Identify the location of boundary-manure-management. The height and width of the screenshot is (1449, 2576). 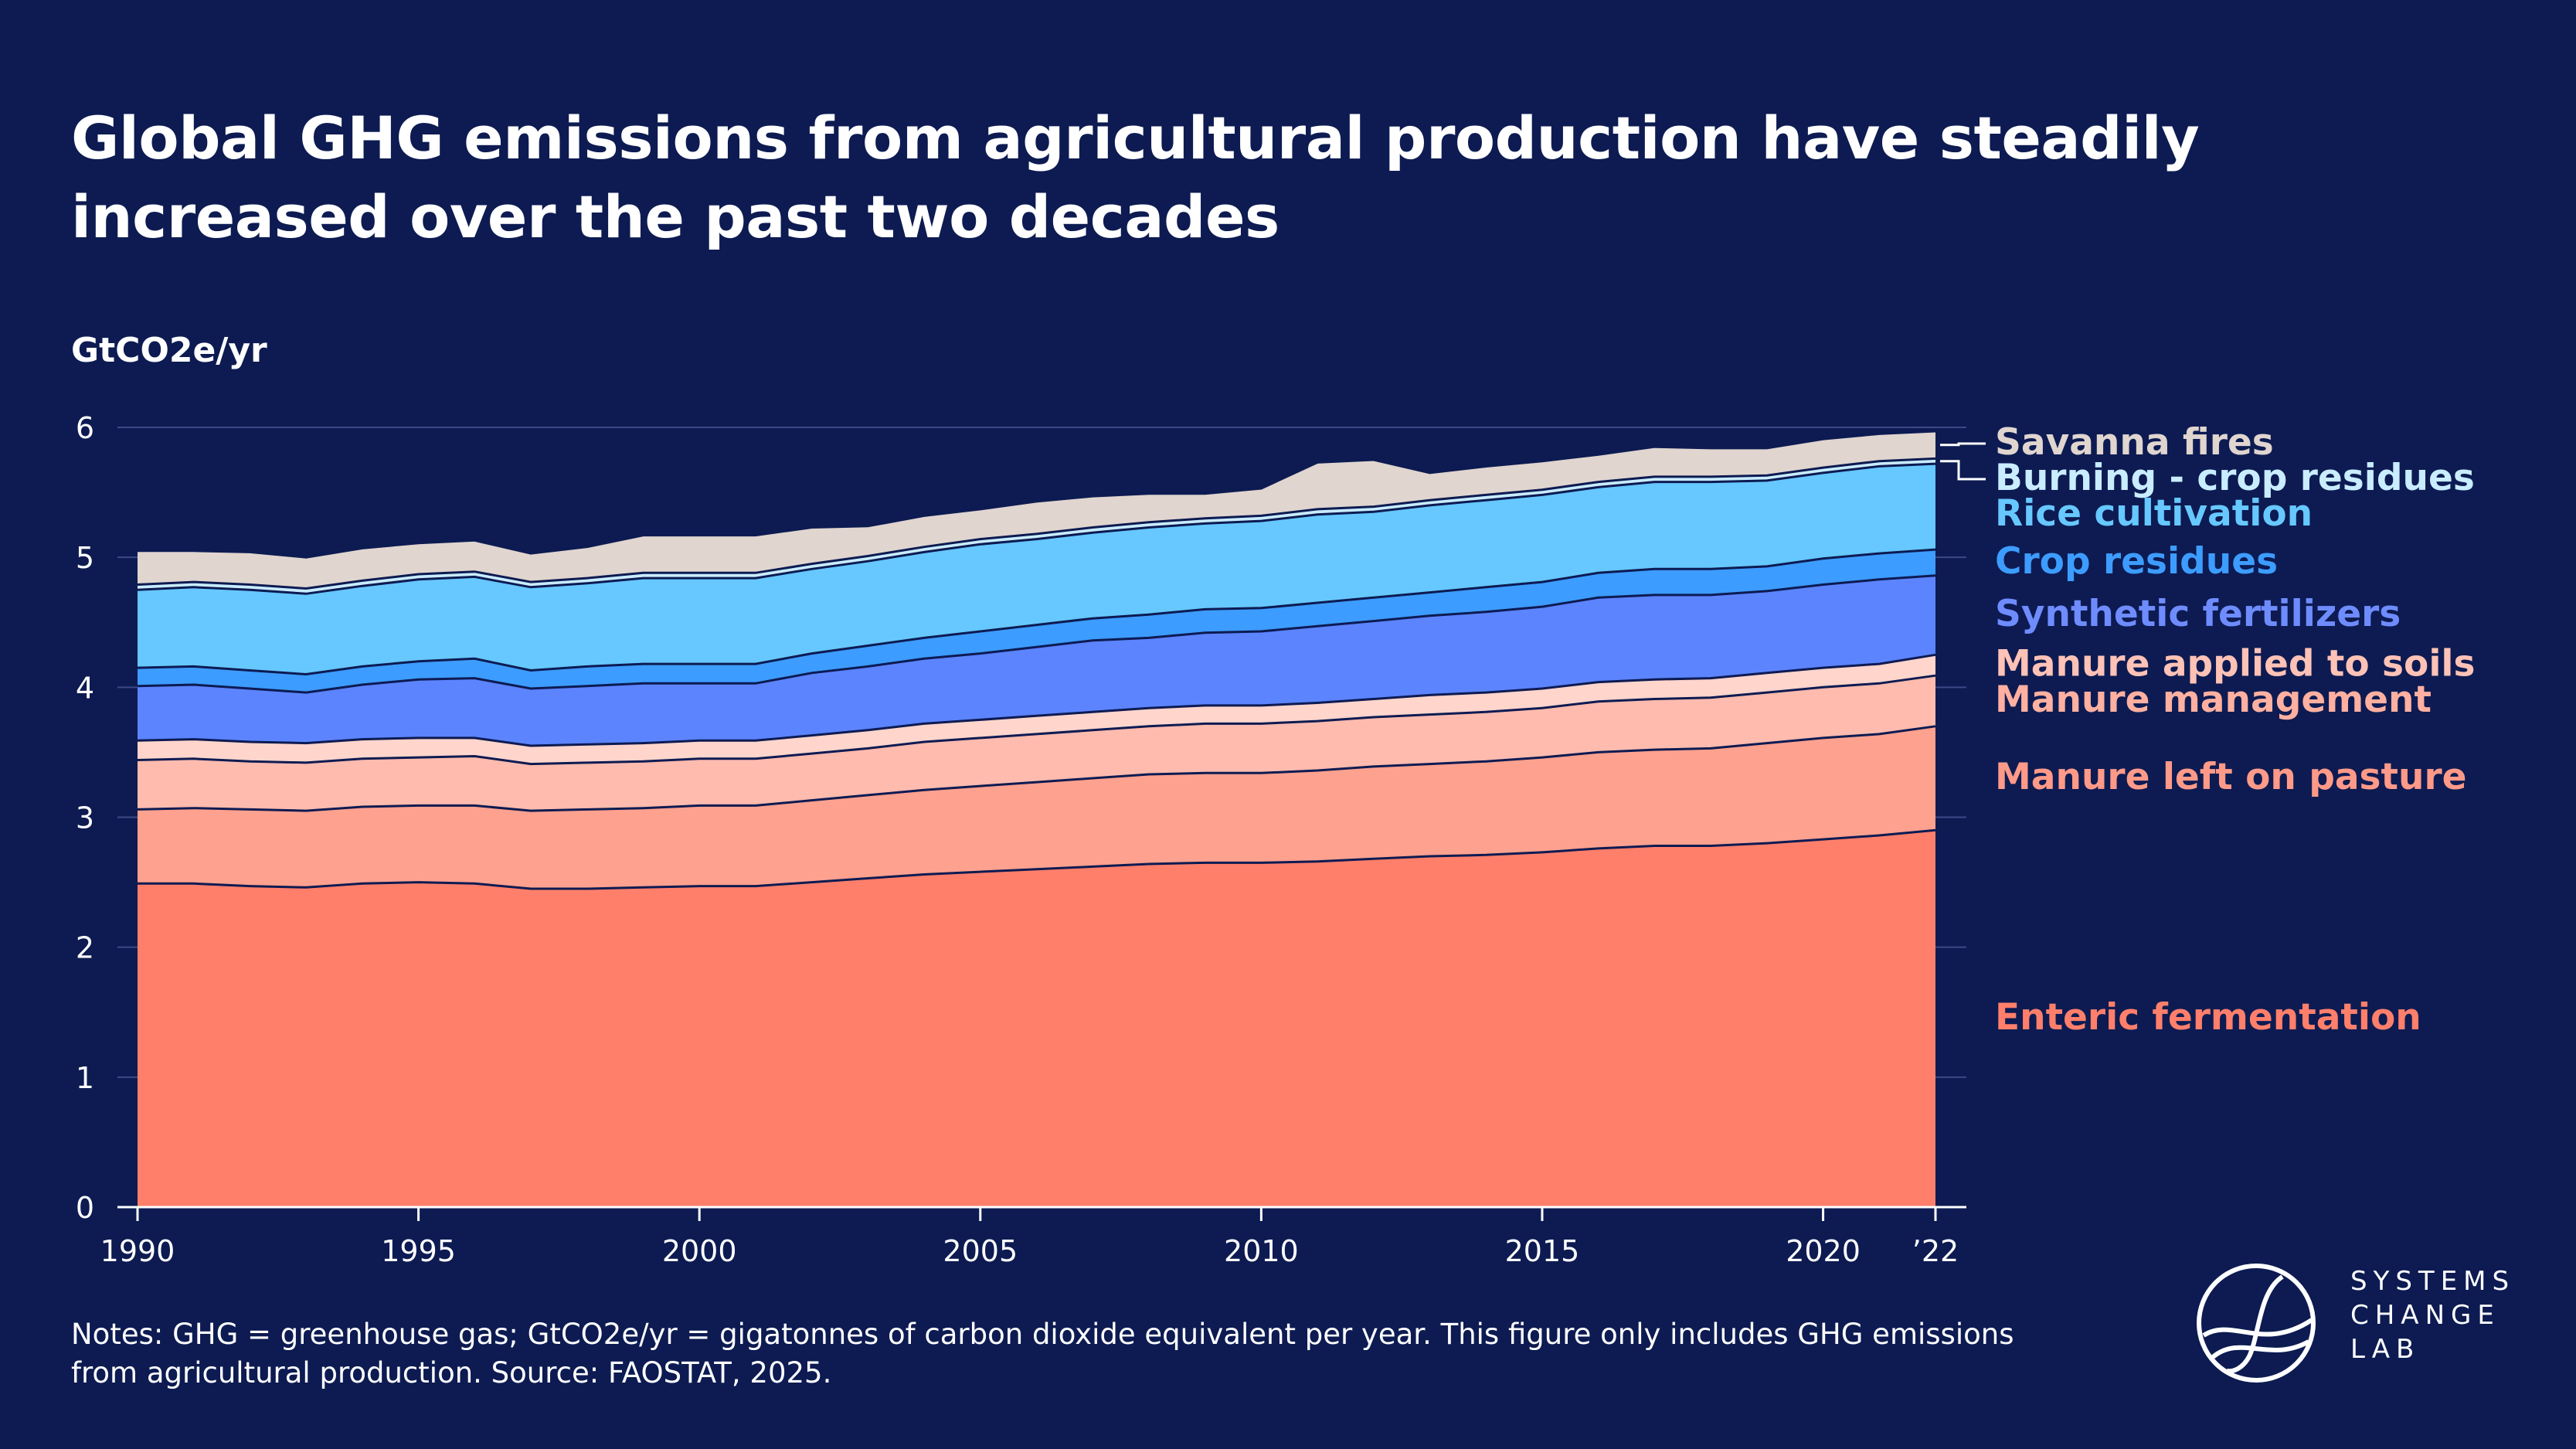
(1036, 720).